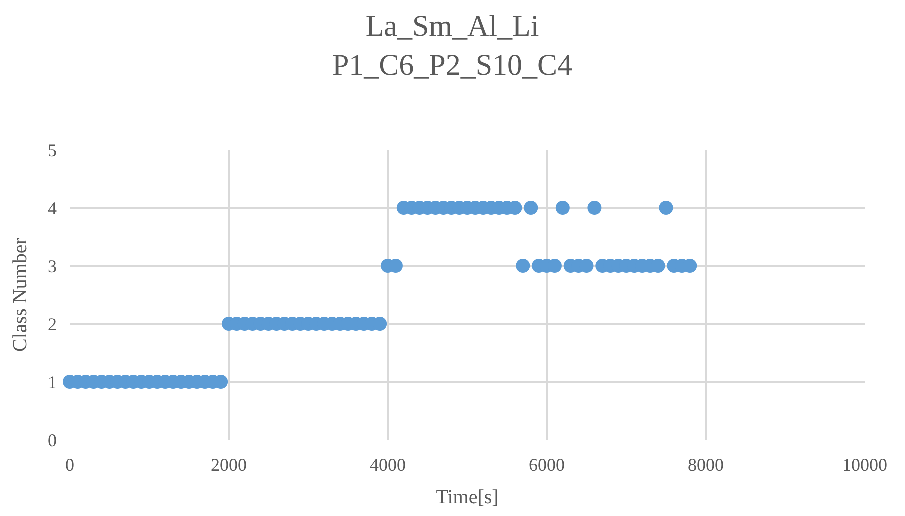 Image resolution: width=905 pixels, height=516 pixels. Describe the element at coordinates (52, 266) in the screenshot. I see `y-tick-label: 3` at that location.